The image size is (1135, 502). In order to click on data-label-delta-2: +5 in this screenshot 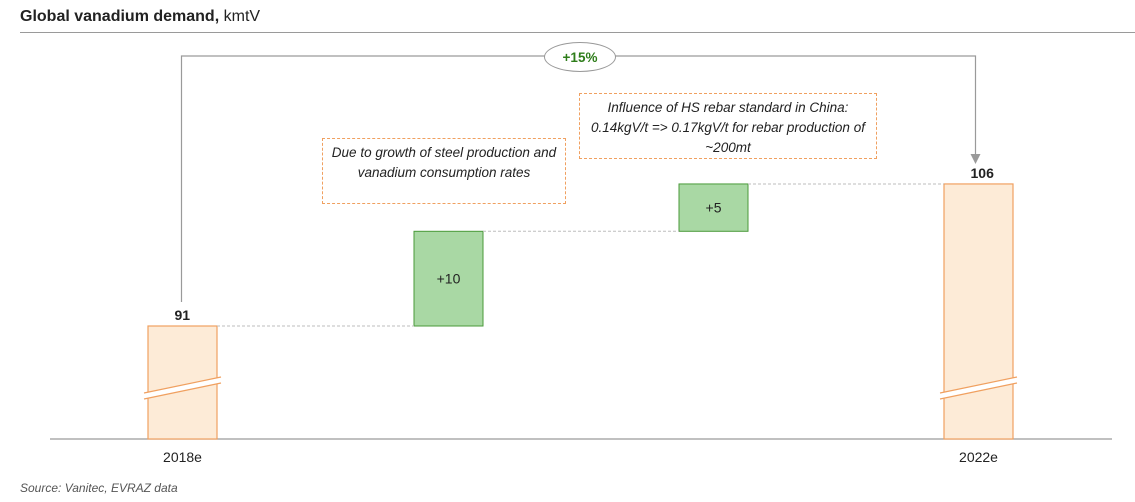, I will do `click(714, 208)`.